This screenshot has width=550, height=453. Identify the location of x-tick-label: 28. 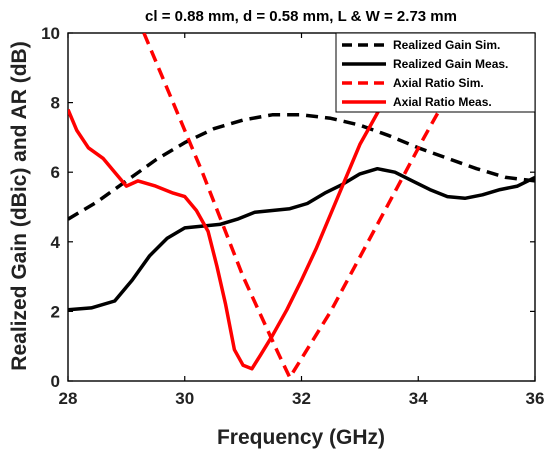
(68, 398).